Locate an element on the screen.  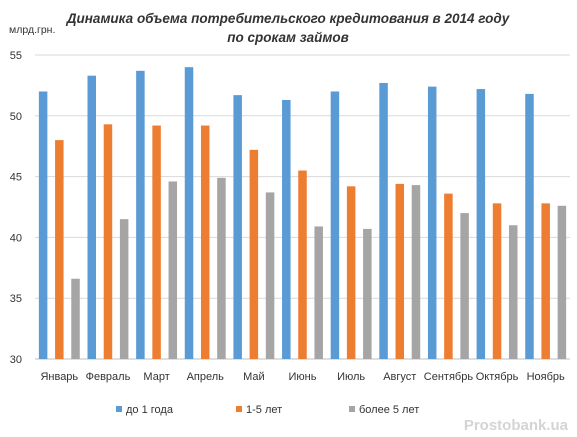
x-tick-label: Октябрь is located at coordinates (497, 377).